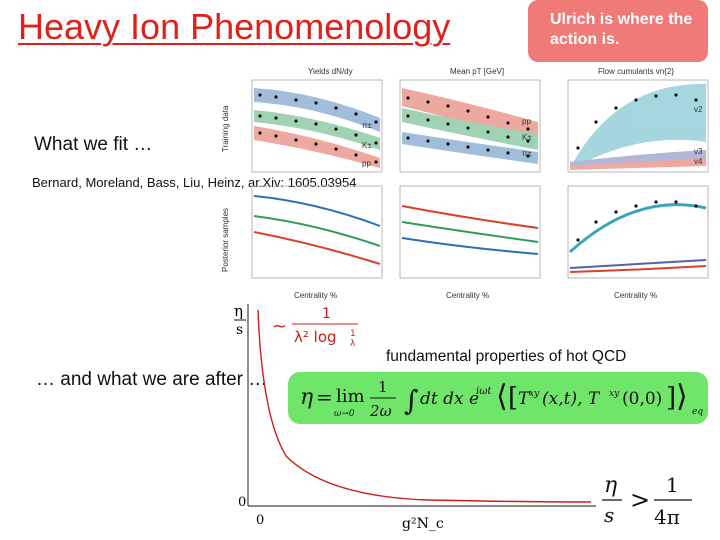  Describe the element at coordinates (234, 26) in the screenshot. I see `slide-title: Heavy Ion Phenomenology` at that location.